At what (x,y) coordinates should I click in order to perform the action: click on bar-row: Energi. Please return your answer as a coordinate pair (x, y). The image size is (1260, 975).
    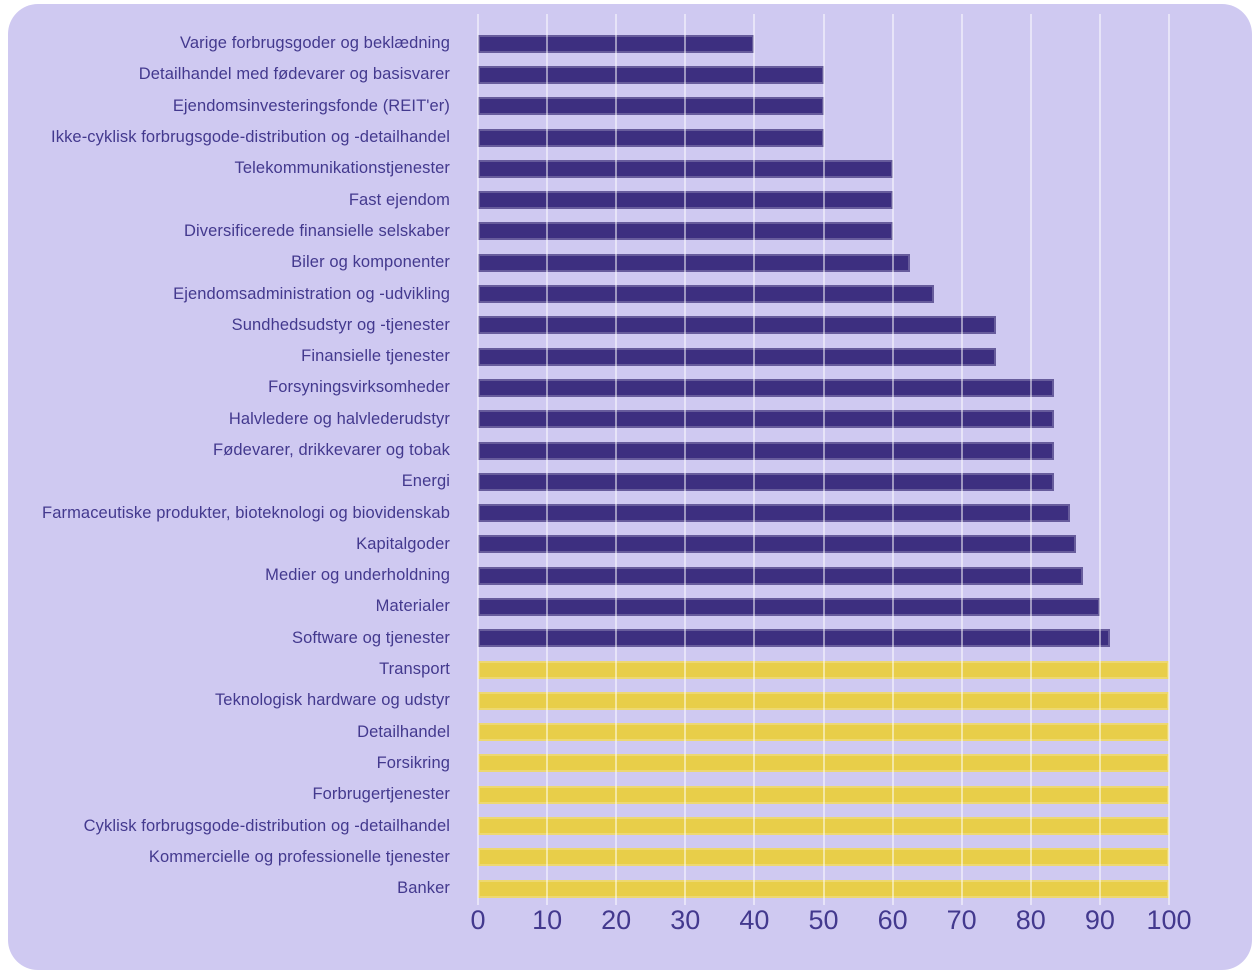
    Looking at the image, I should click on (588, 481).